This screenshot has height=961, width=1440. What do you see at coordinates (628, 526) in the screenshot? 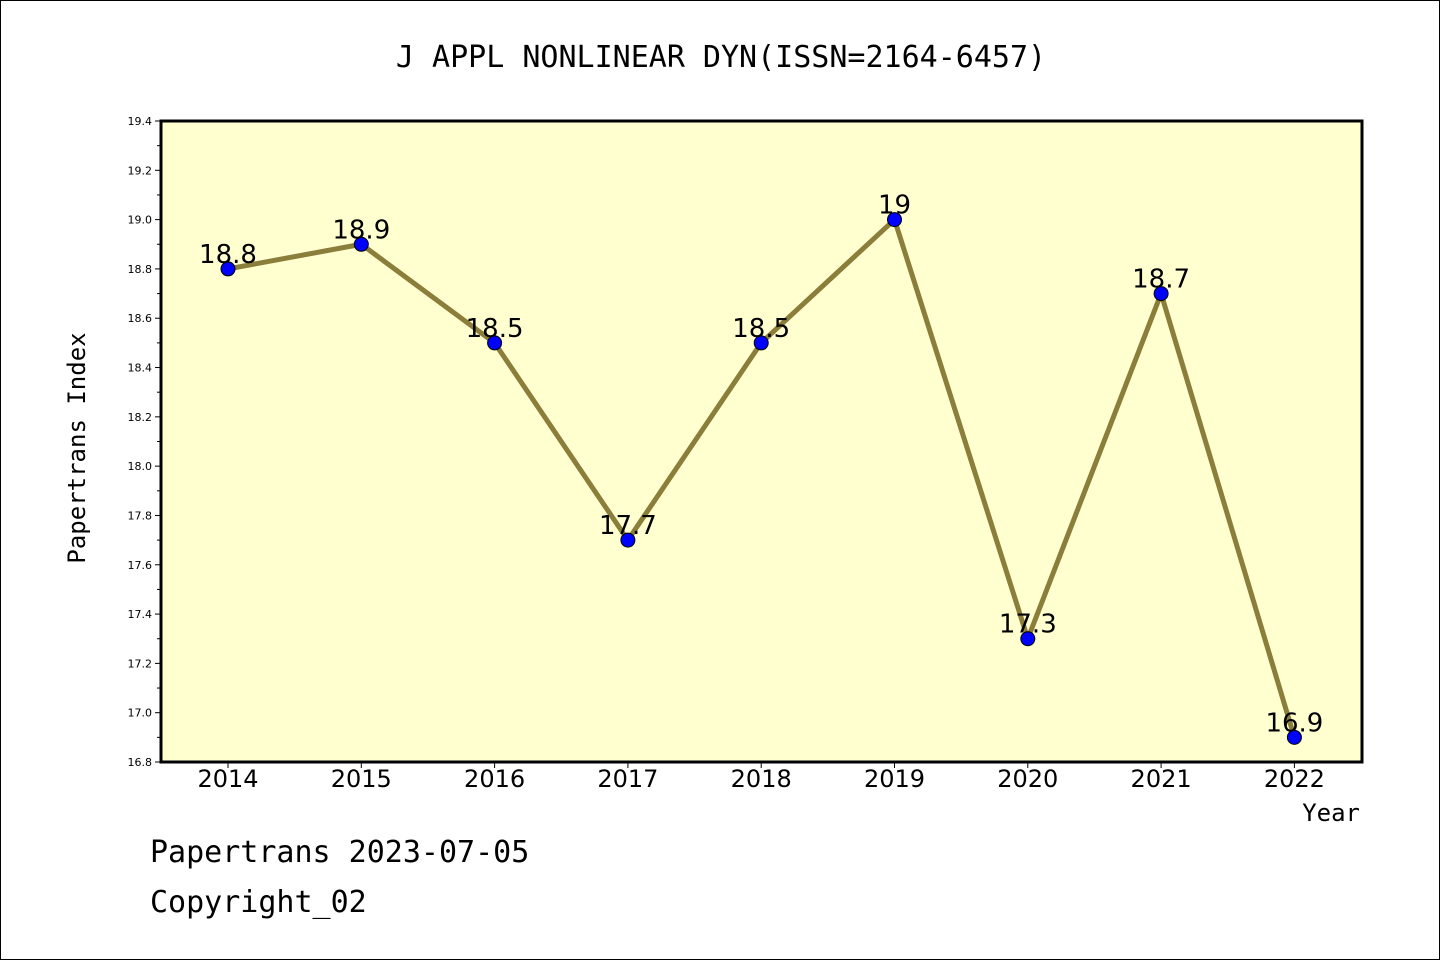
I see `data-label: 17.7` at bounding box center [628, 526].